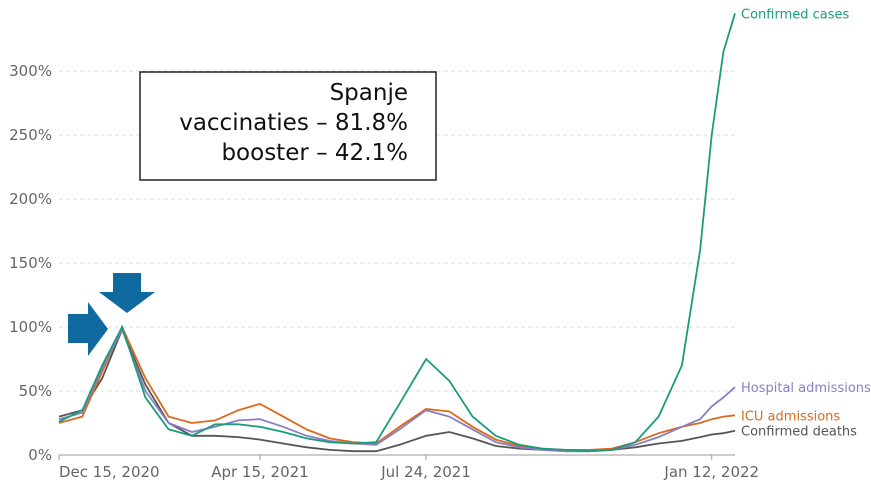 Image resolution: width=871 pixels, height=485 pixels. I want to click on x-tick-label: Jan 12, 2022, so click(711, 472).